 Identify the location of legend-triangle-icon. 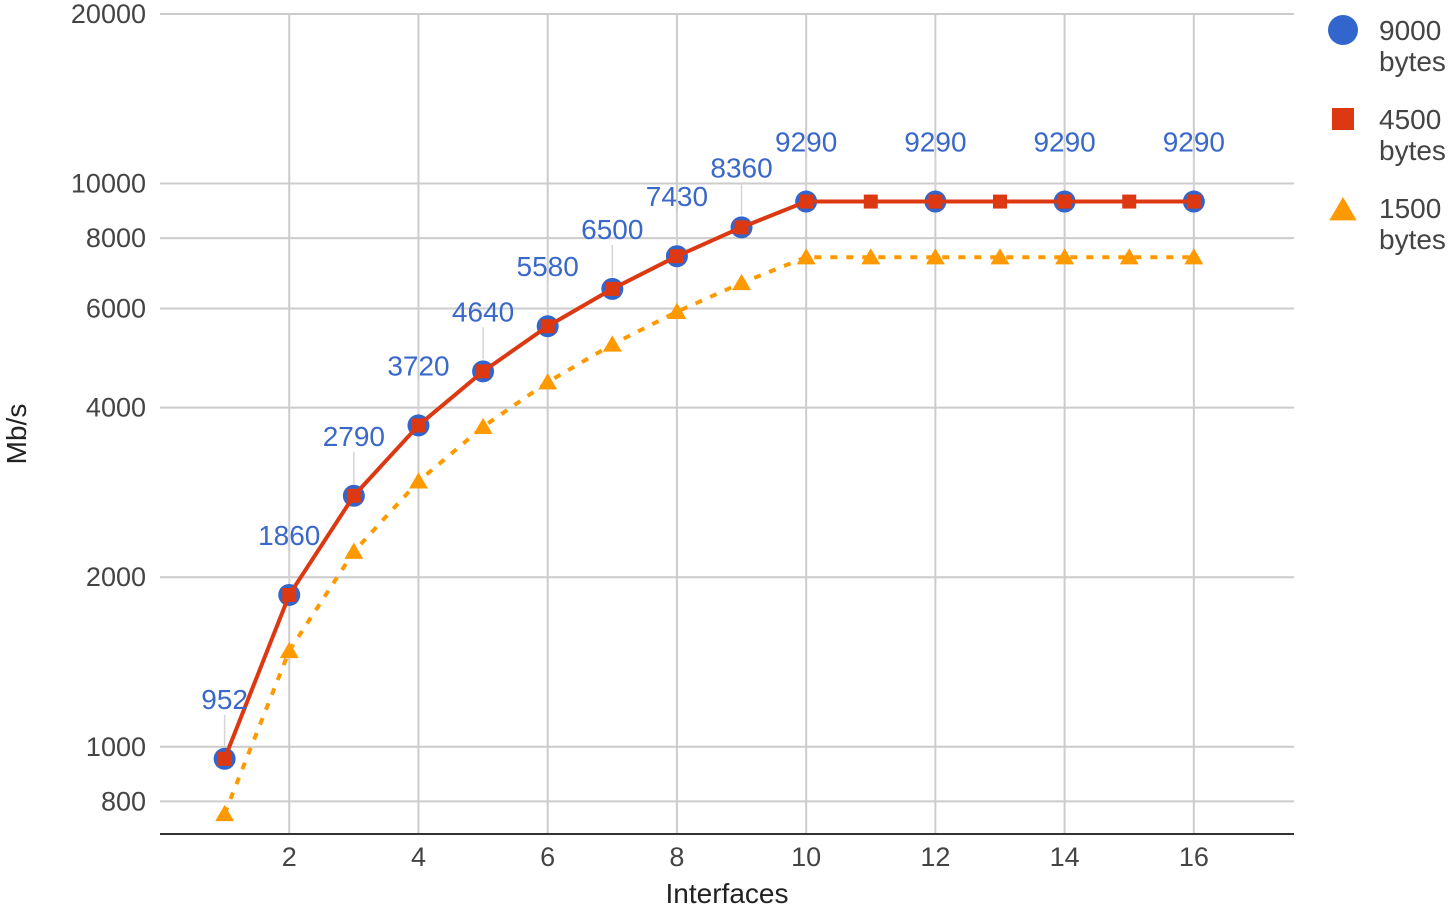
(1343, 209).